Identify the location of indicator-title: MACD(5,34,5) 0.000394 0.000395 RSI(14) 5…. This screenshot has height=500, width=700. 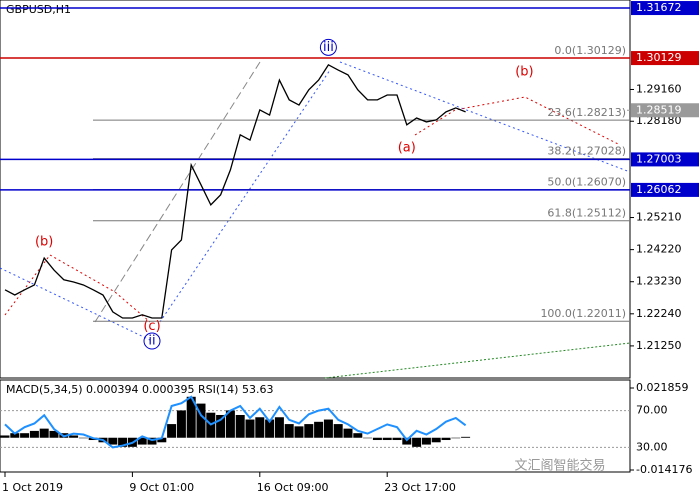
(139, 389).